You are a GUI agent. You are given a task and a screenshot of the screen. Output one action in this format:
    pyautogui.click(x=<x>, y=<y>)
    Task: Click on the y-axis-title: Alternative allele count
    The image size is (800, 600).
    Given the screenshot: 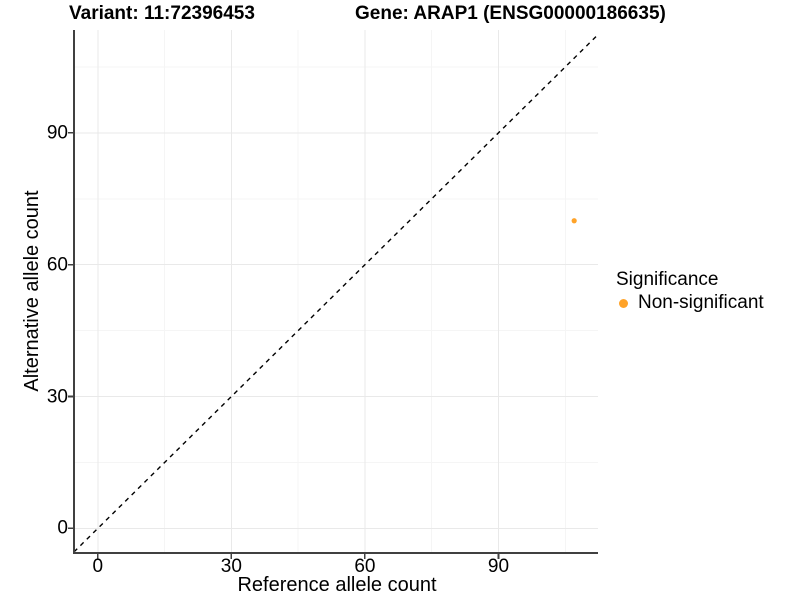 What is the action you would take?
    pyautogui.click(x=32, y=291)
    